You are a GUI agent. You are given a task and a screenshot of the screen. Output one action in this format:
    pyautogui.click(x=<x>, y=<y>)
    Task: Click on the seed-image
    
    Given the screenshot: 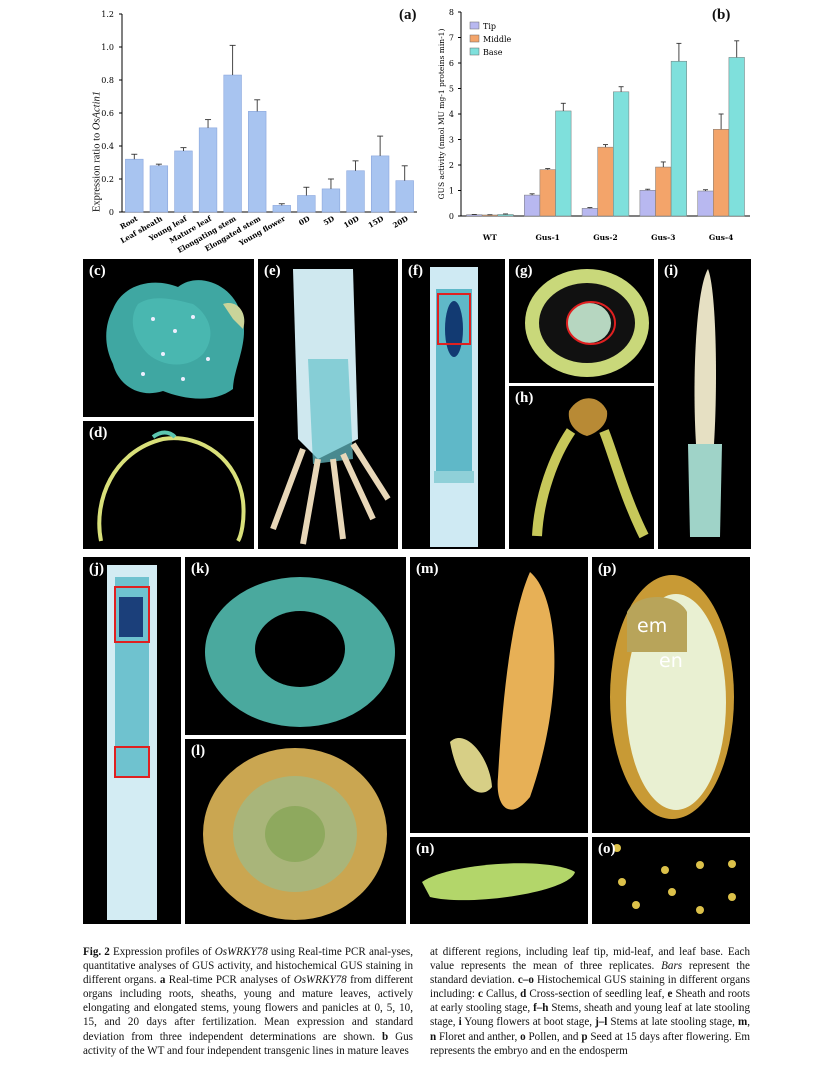 What is the action you would take?
    pyautogui.click(x=672, y=697)
    